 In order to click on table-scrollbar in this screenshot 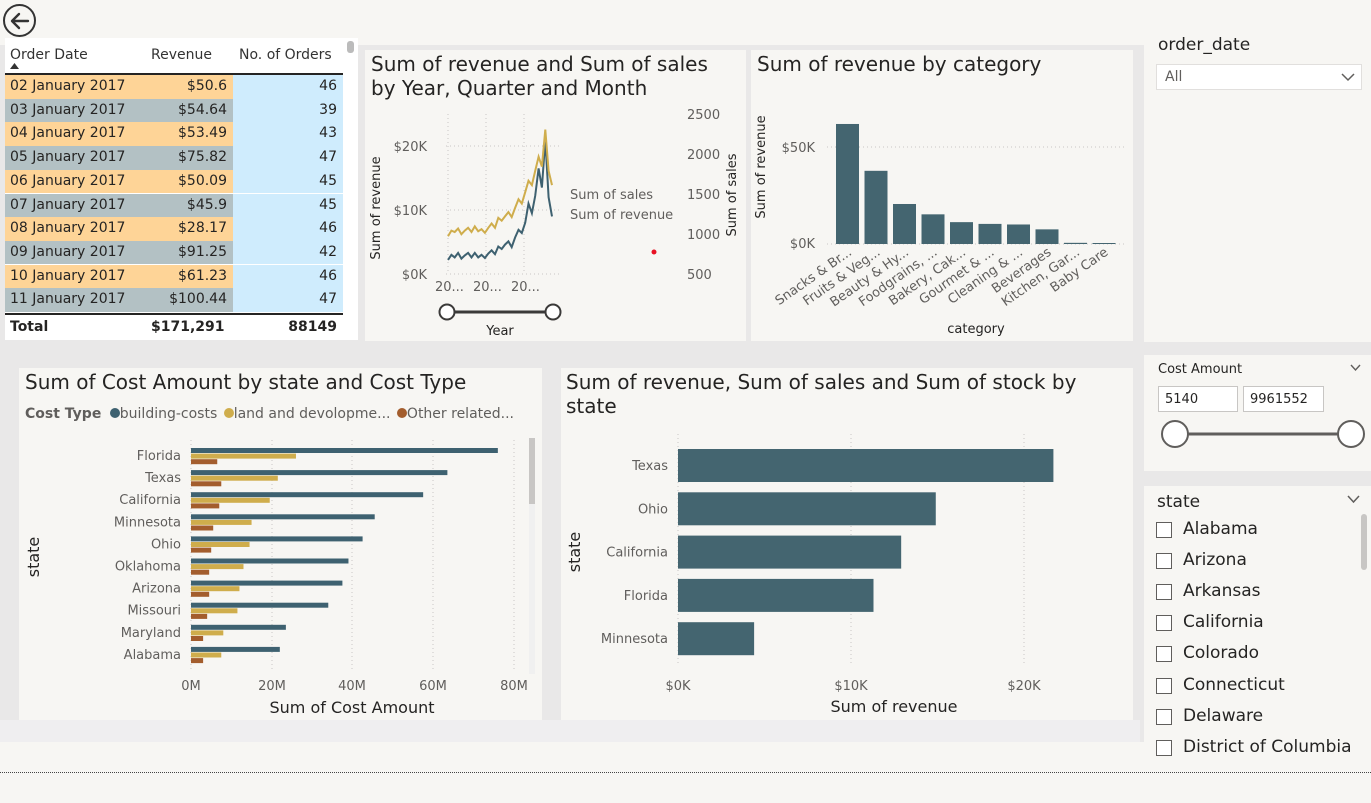, I will do `click(350, 47)`.